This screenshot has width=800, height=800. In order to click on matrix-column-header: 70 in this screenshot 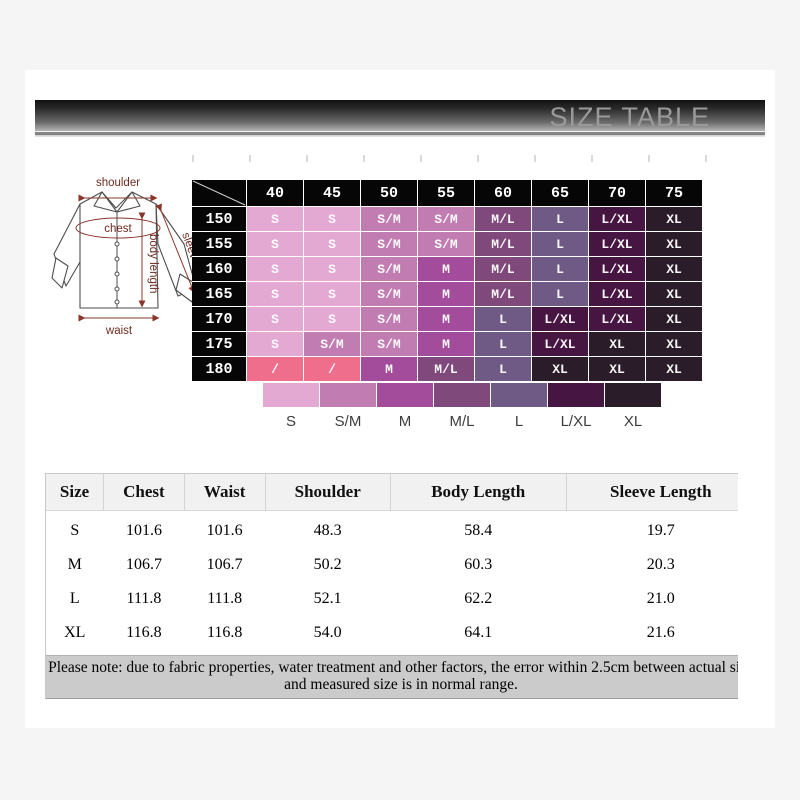, I will do `click(617, 193)`.